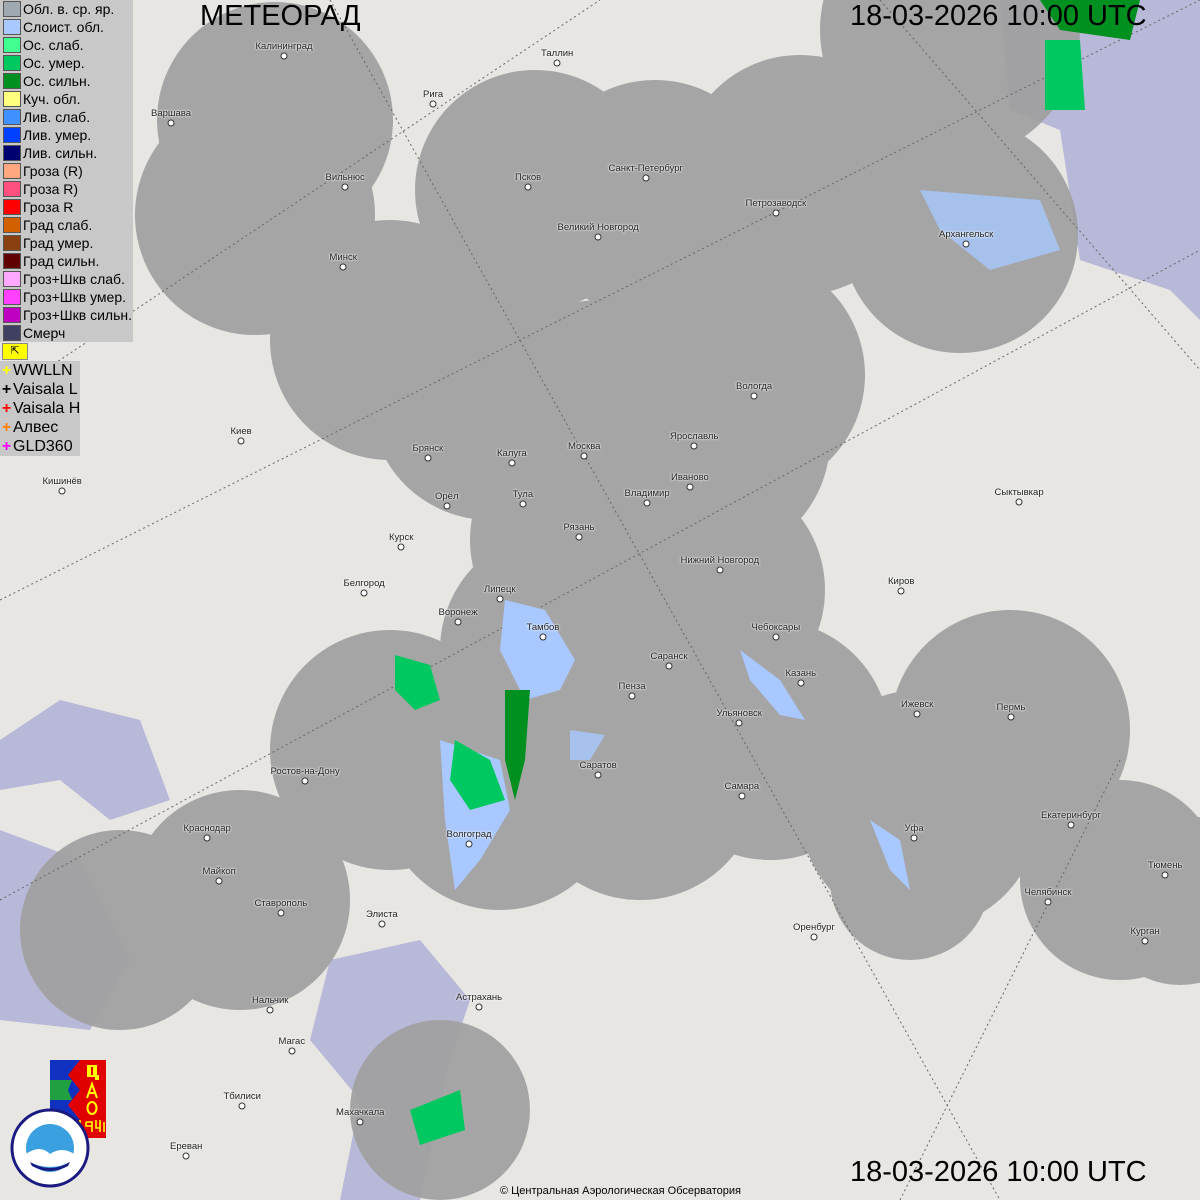 The image size is (1200, 1200). I want to click on city-label: Казань, so click(801, 673).